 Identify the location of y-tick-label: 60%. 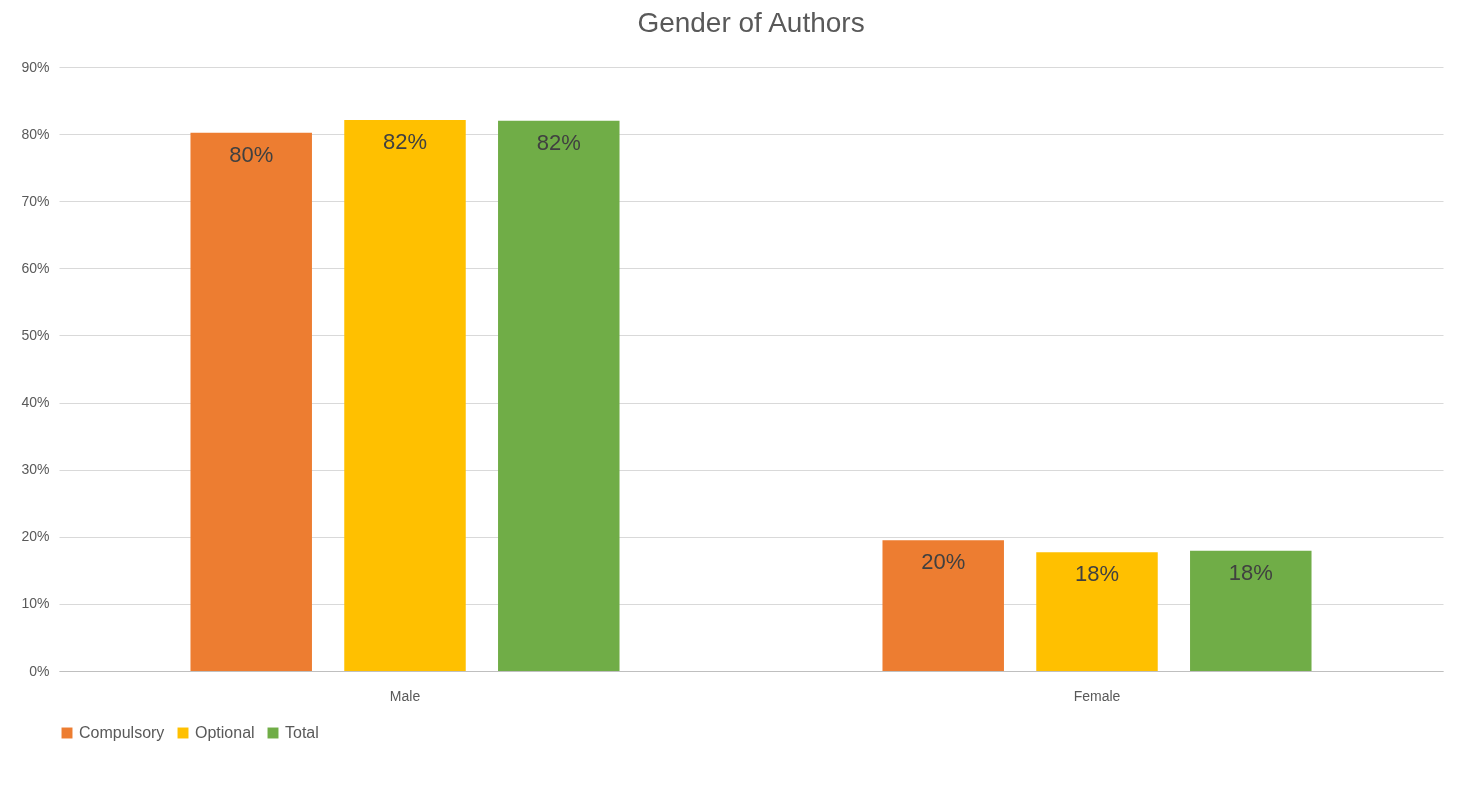
(35, 267).